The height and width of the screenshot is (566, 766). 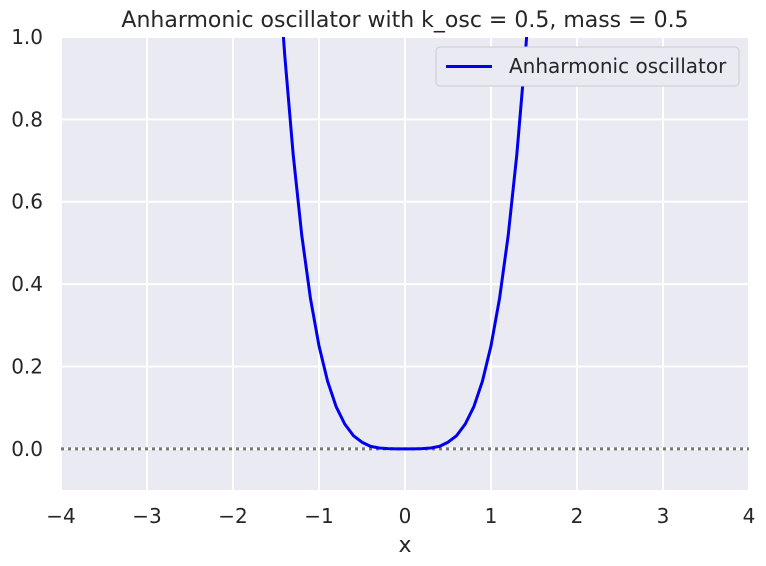 I want to click on x-tick-label: 0, so click(x=405, y=516).